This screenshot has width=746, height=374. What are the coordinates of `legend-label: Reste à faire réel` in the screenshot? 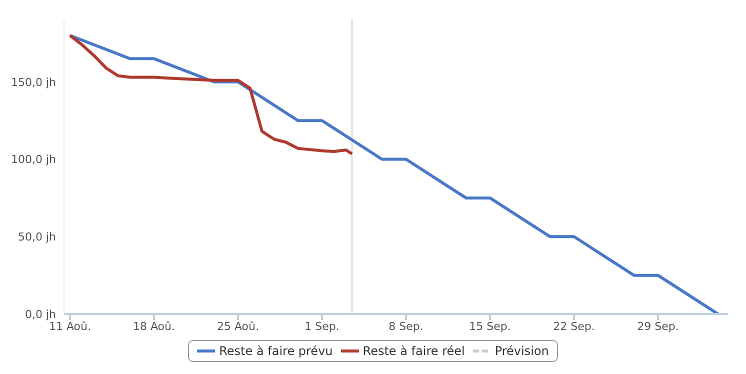 It's located at (413, 351).